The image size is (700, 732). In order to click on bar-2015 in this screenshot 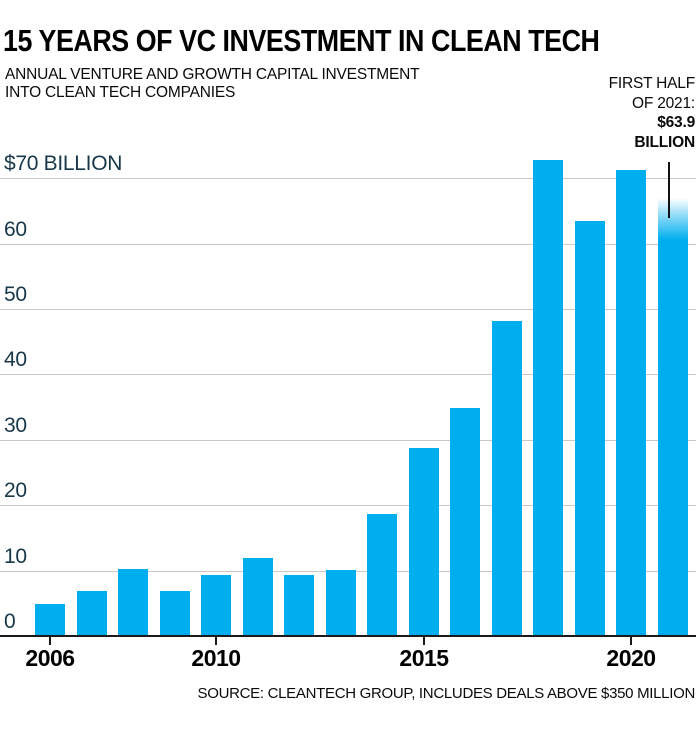, I will do `click(424, 542)`.